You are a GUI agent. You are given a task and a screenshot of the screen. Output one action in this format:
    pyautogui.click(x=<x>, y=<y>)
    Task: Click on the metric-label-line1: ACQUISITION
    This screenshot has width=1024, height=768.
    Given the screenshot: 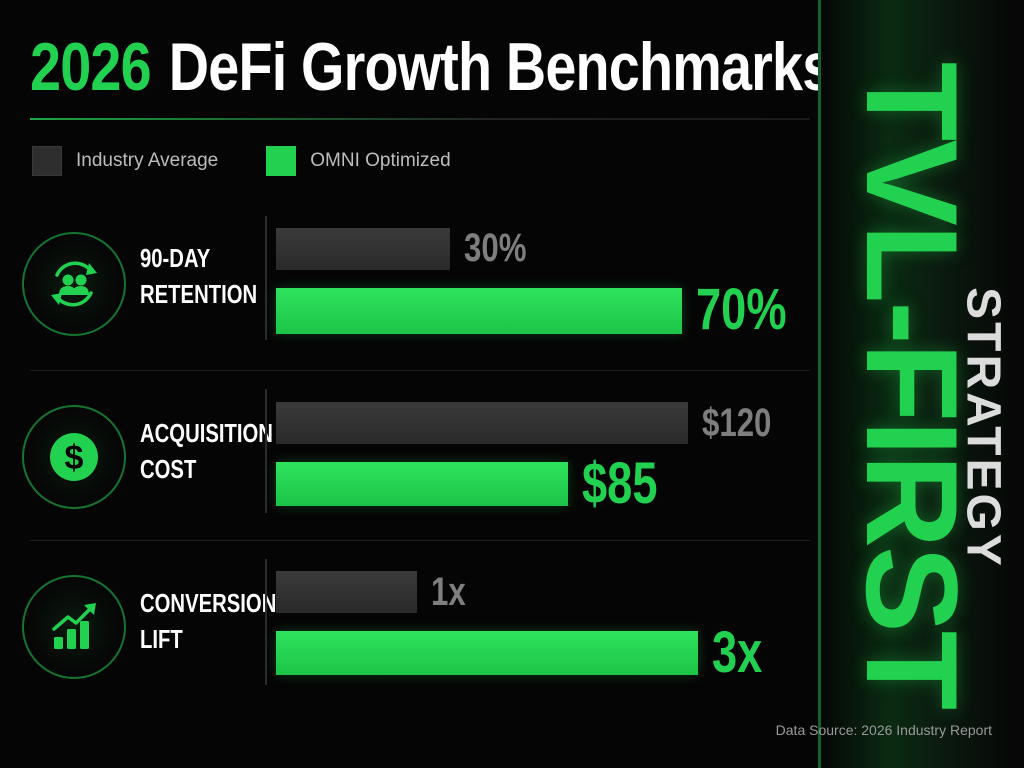 What is the action you would take?
    pyautogui.click(x=206, y=433)
    